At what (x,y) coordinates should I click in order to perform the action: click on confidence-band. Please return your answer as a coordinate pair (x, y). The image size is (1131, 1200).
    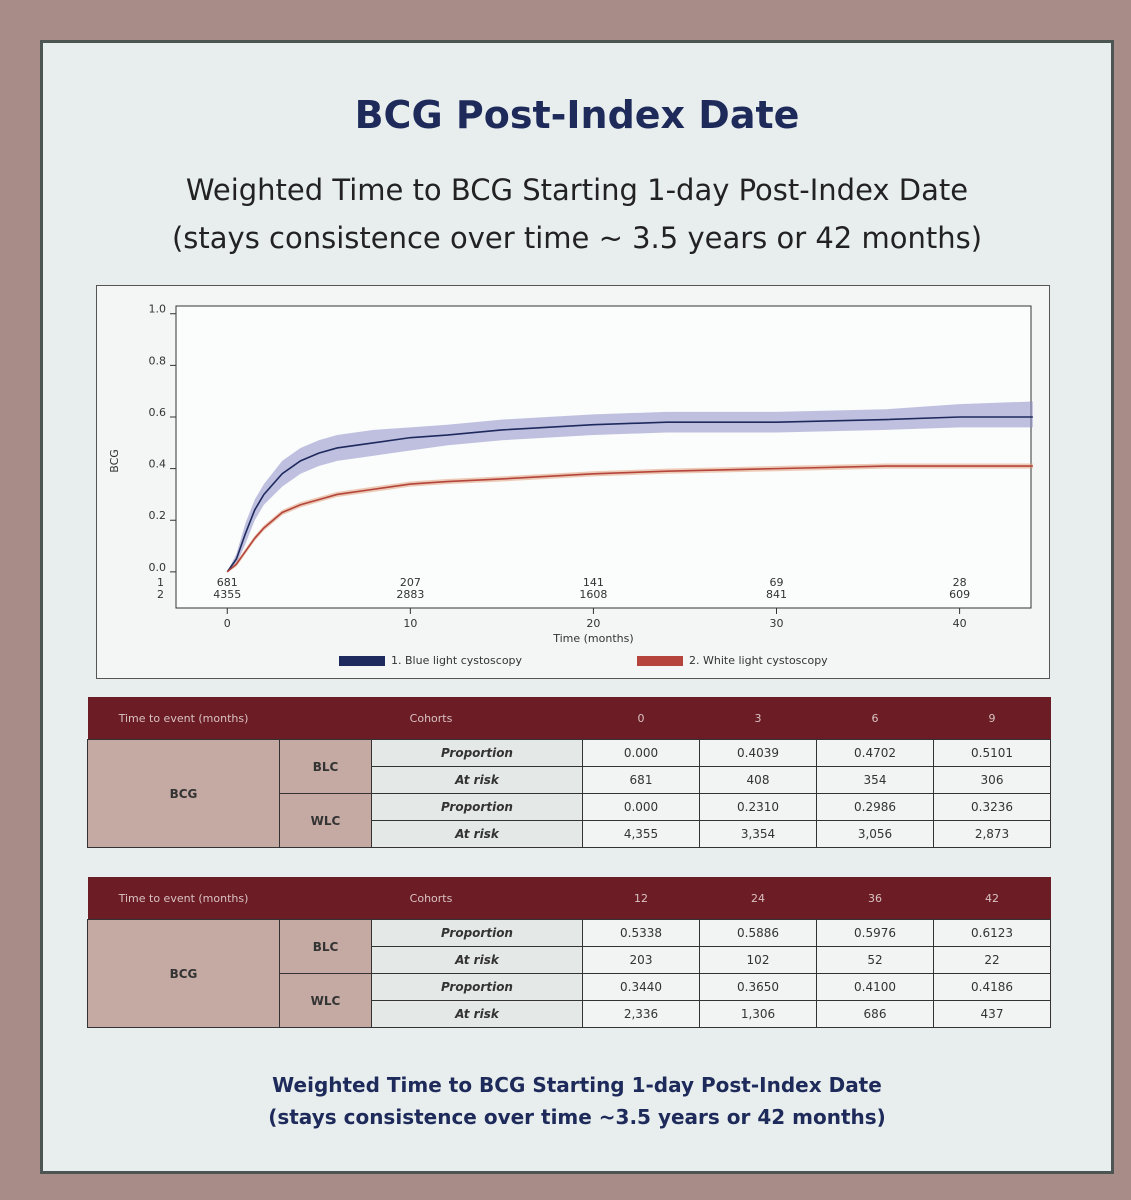
    Looking at the image, I should click on (630, 486).